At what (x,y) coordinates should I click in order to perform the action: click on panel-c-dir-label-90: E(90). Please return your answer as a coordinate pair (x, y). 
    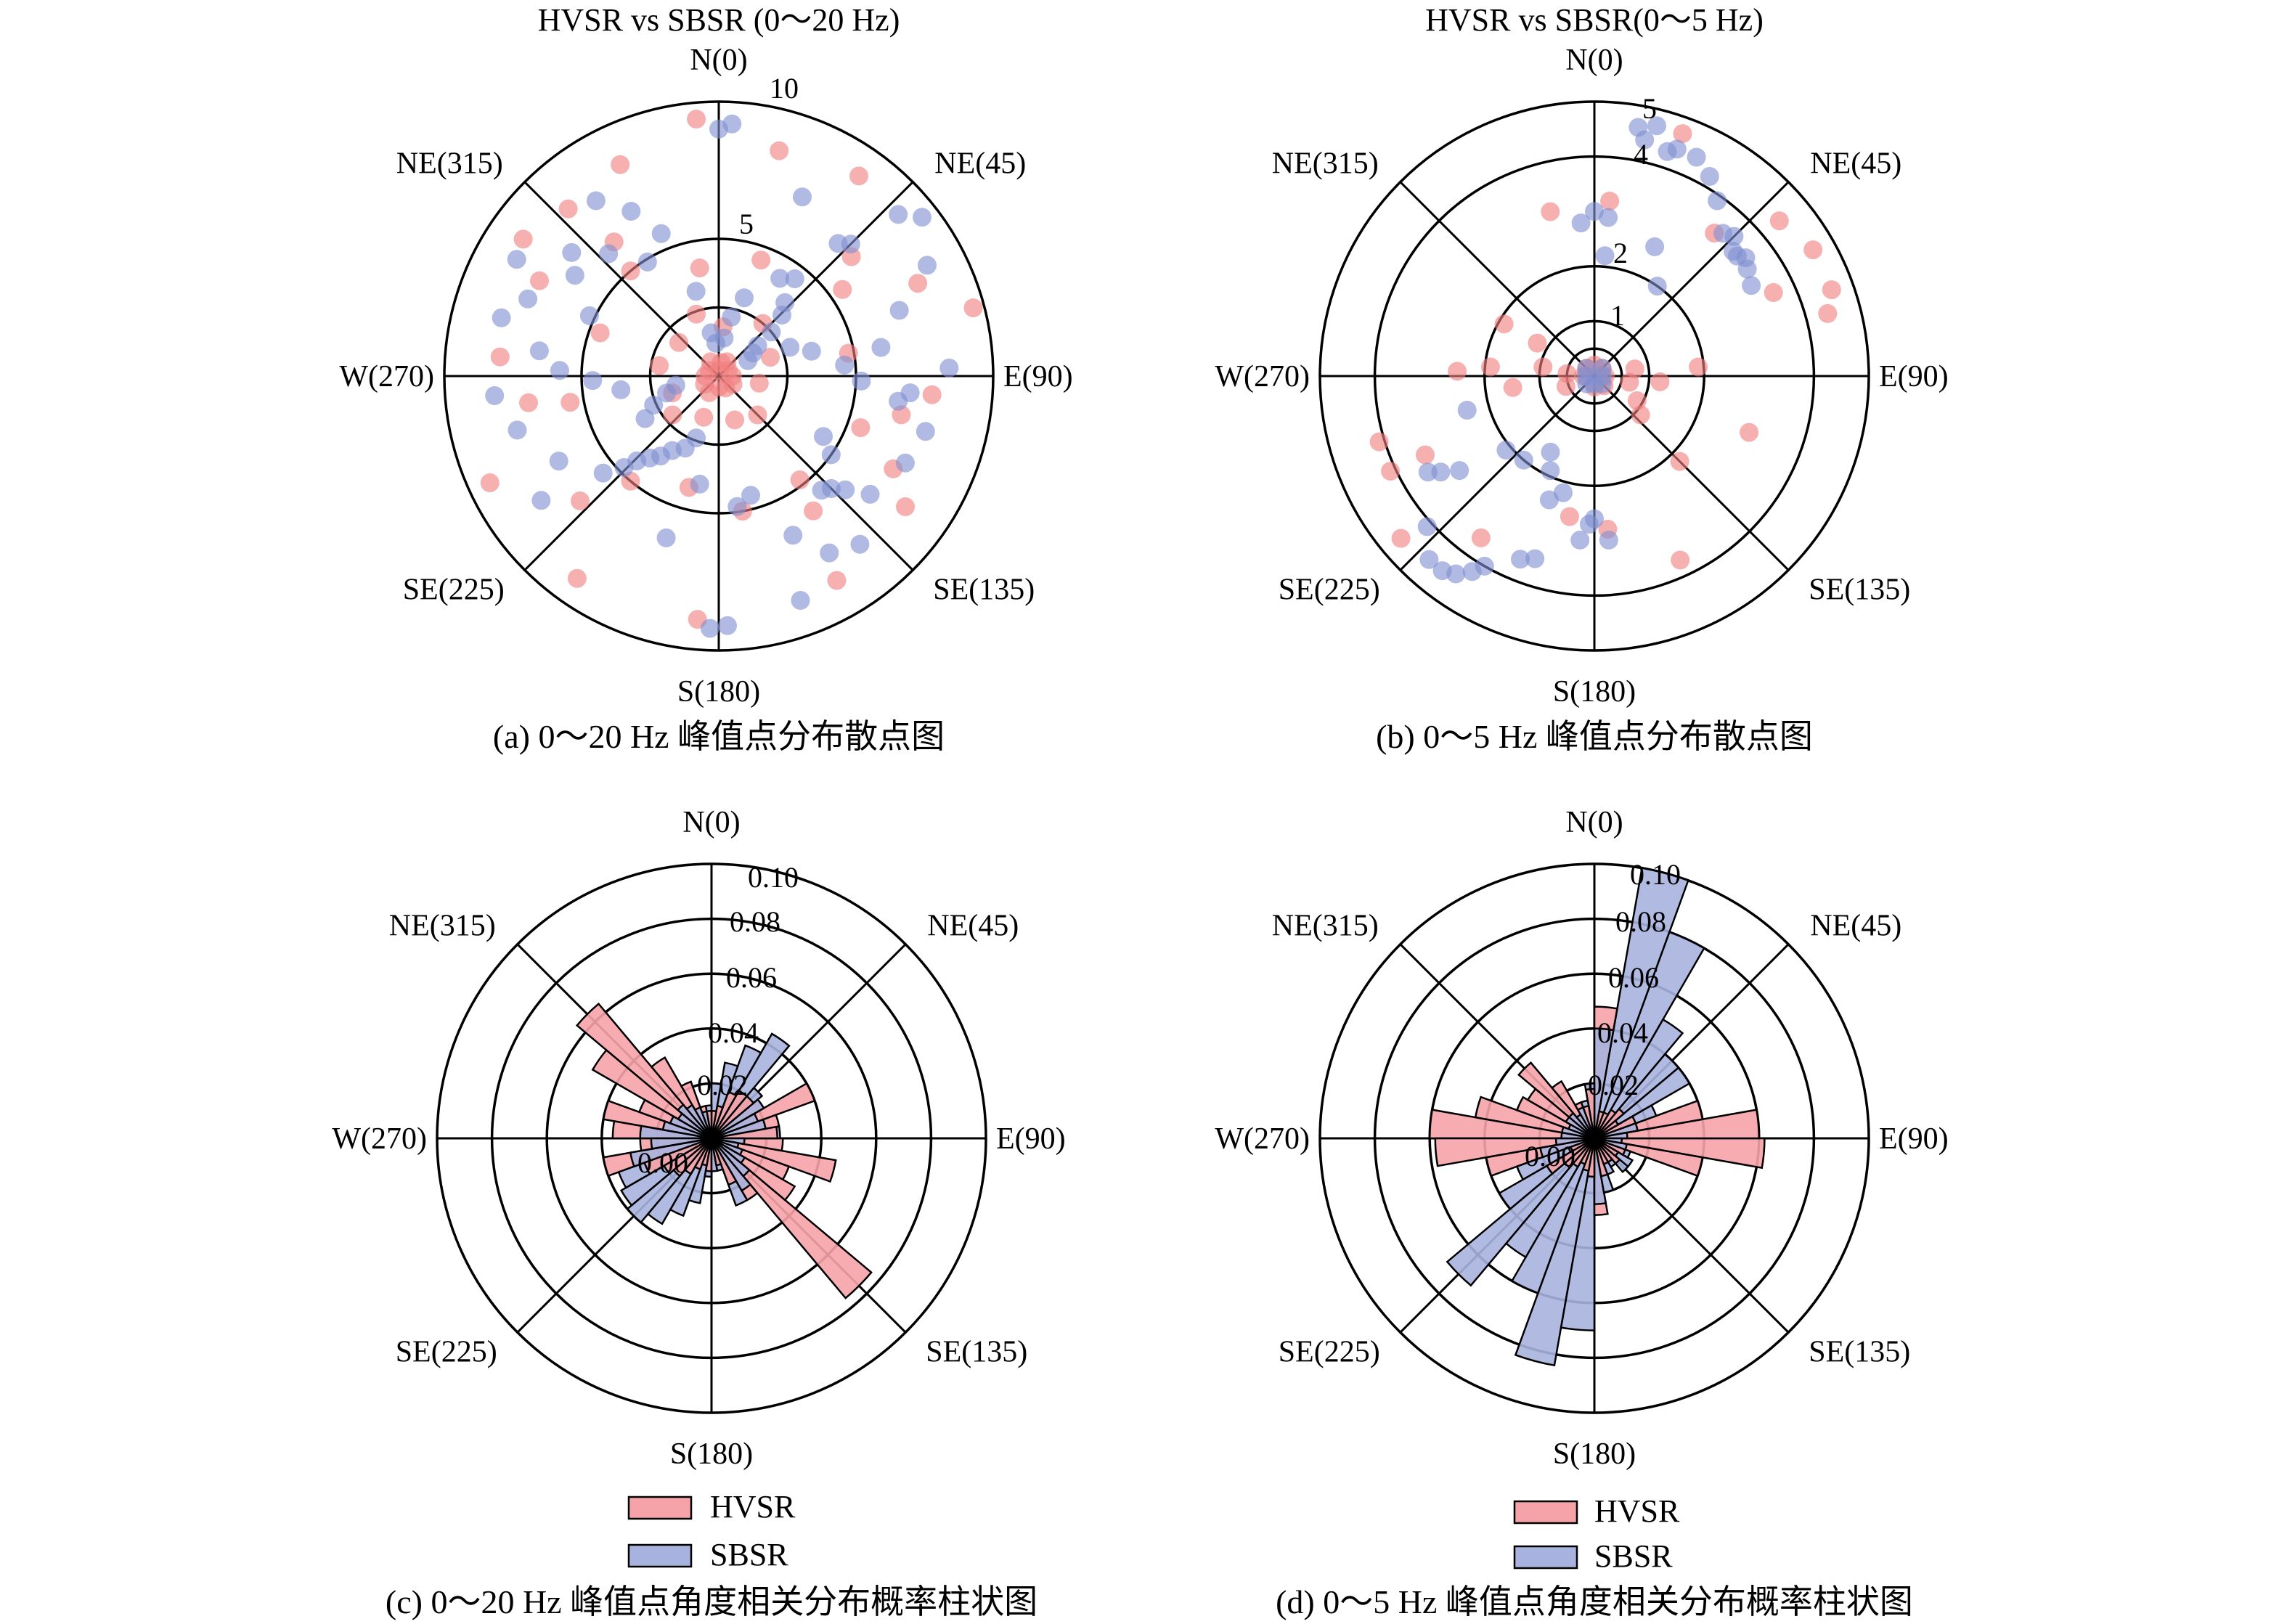
    Looking at the image, I should click on (1031, 1139).